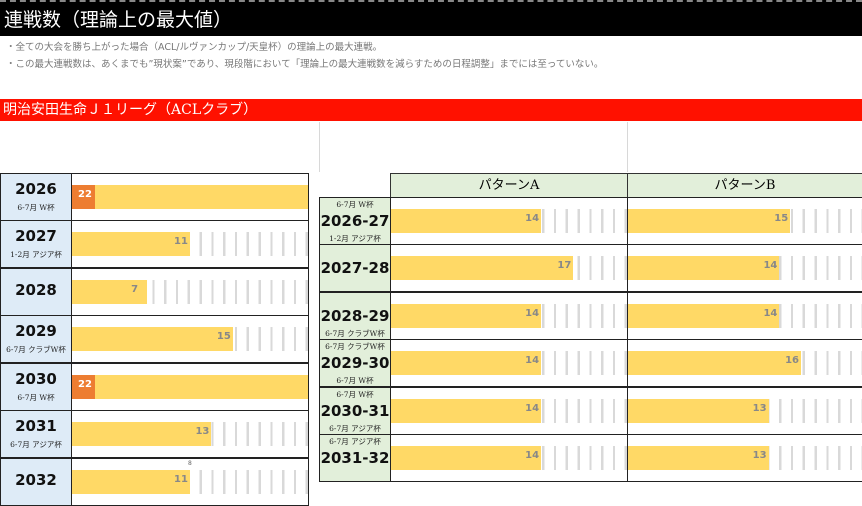 This screenshot has height=506, width=862. I want to click on bar-track: 22, so click(190, 197).